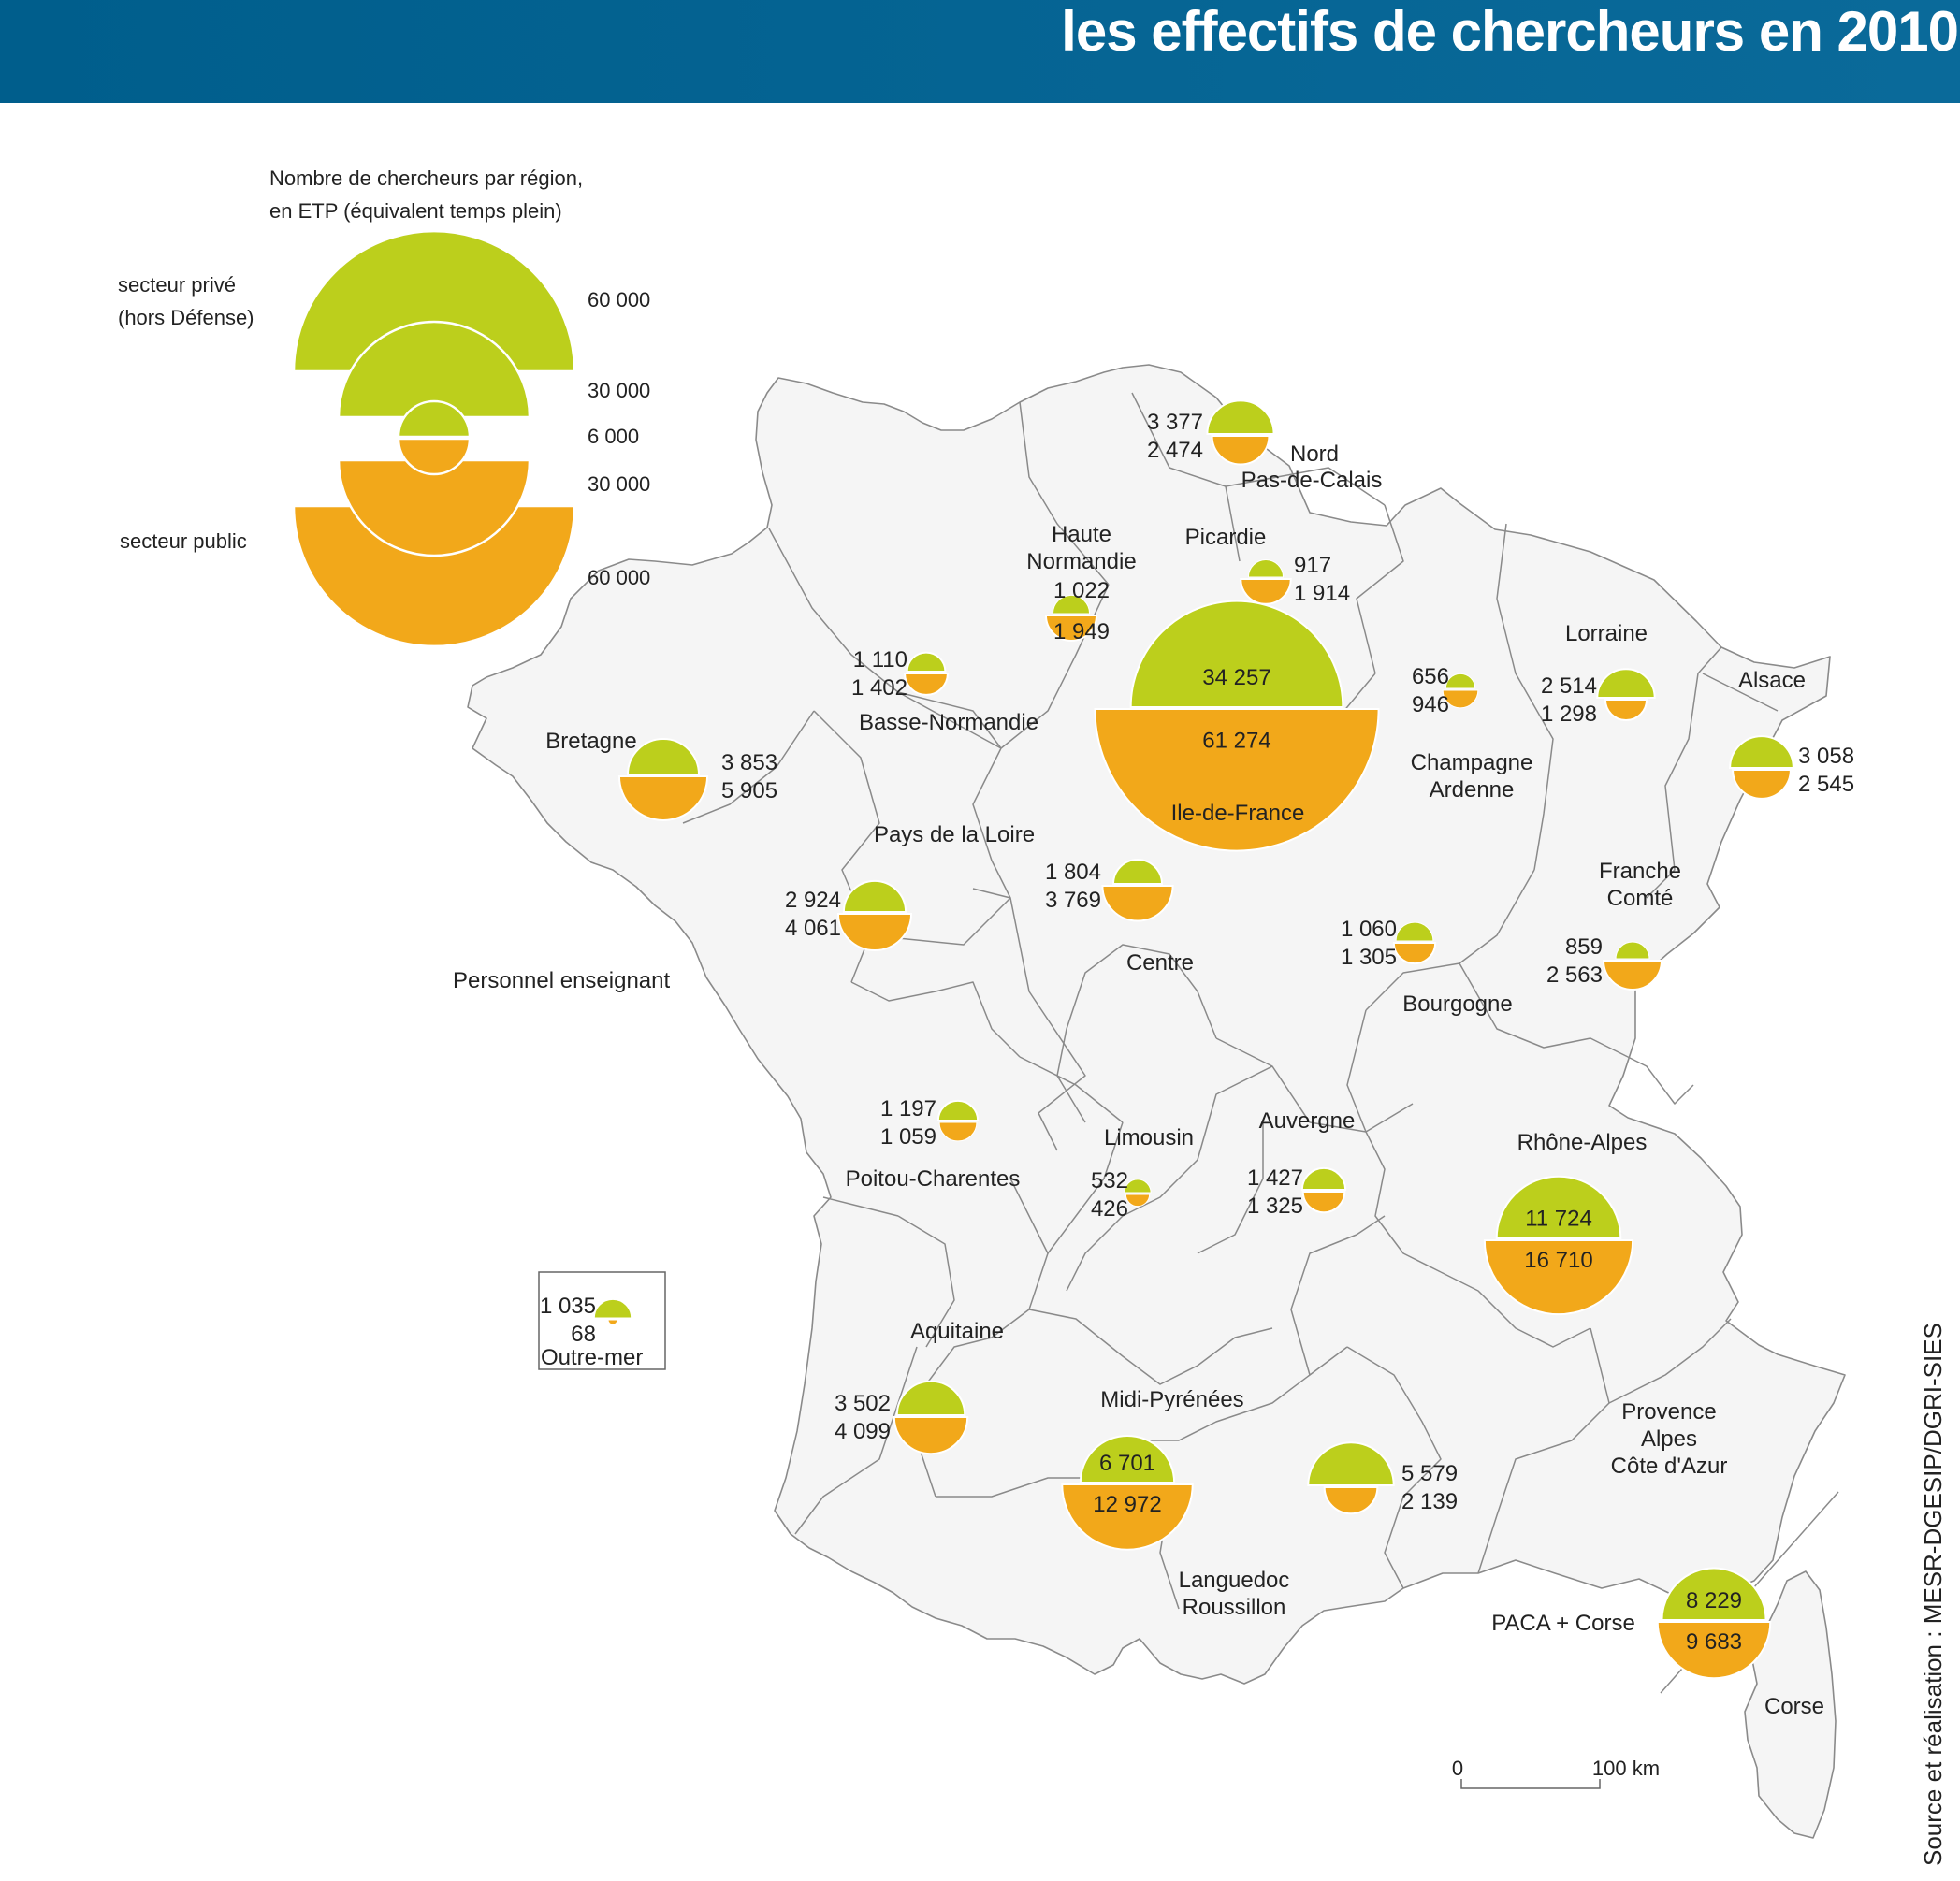  Describe the element at coordinates (879, 688) in the screenshot. I see `public-value: 1 402` at that location.